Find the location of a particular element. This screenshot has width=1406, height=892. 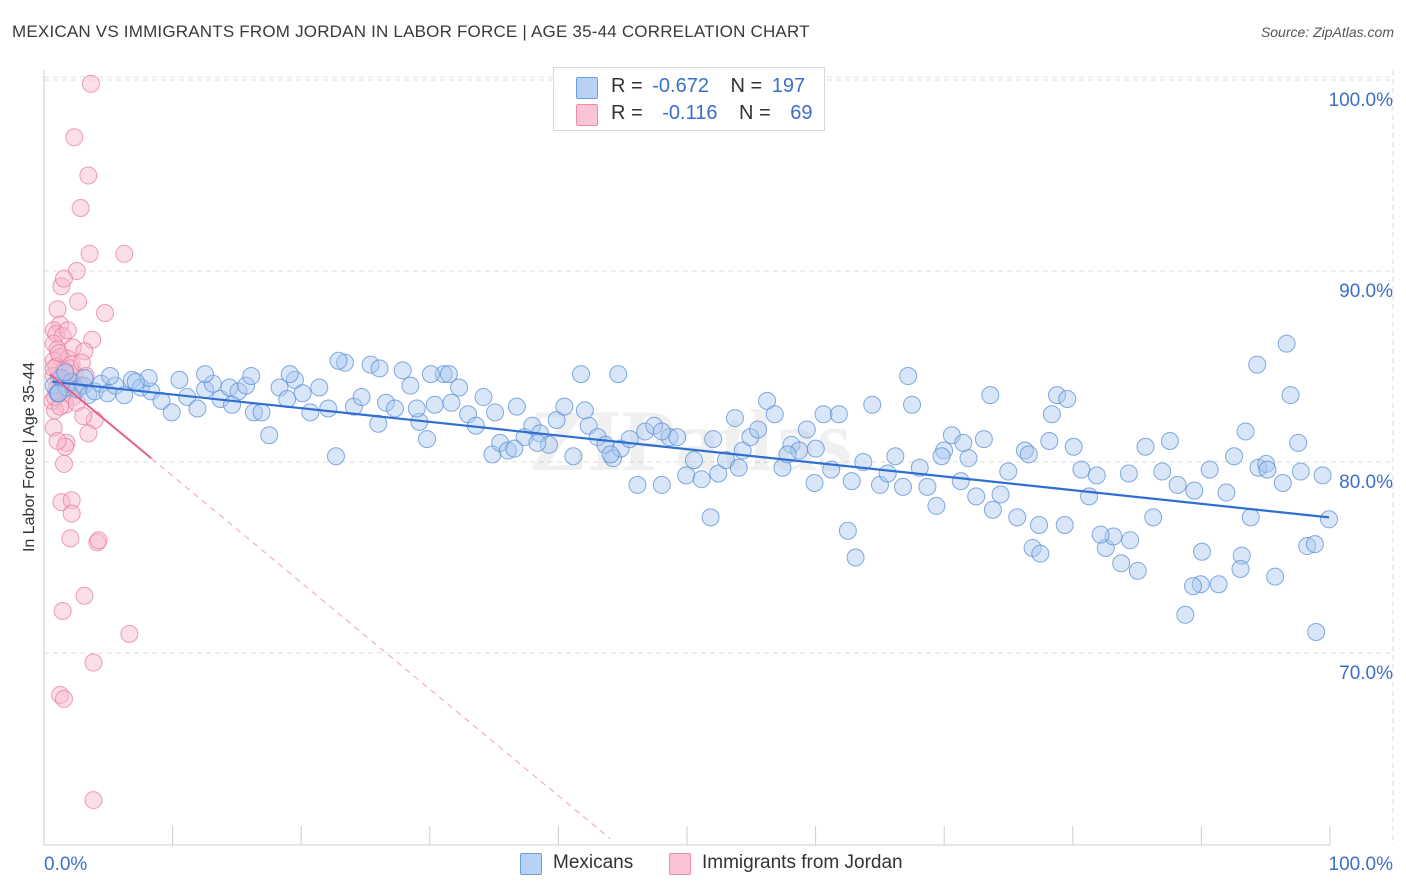

y-tick-label: 90.0% is located at coordinates (1366, 291).